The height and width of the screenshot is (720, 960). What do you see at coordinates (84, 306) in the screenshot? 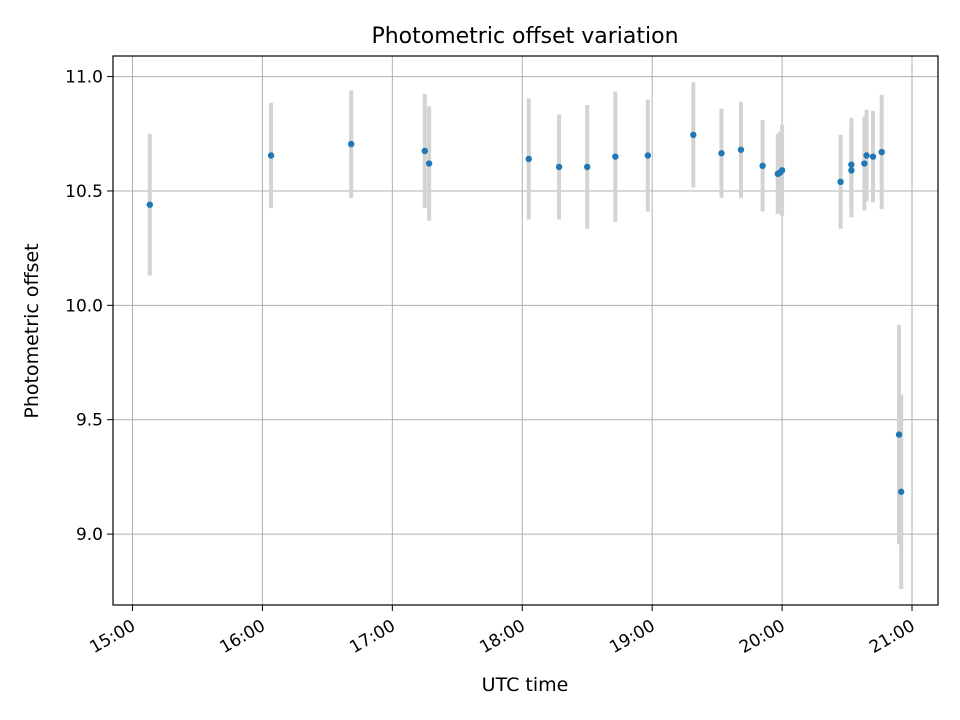
I see `y-tick-label: 10.0` at bounding box center [84, 306].